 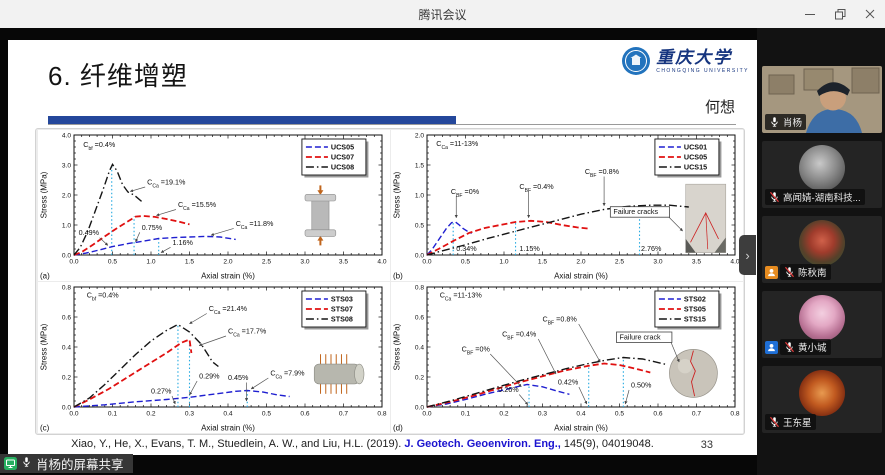 I want to click on sidebar-collapse-handle: ›, so click(x=747, y=255).